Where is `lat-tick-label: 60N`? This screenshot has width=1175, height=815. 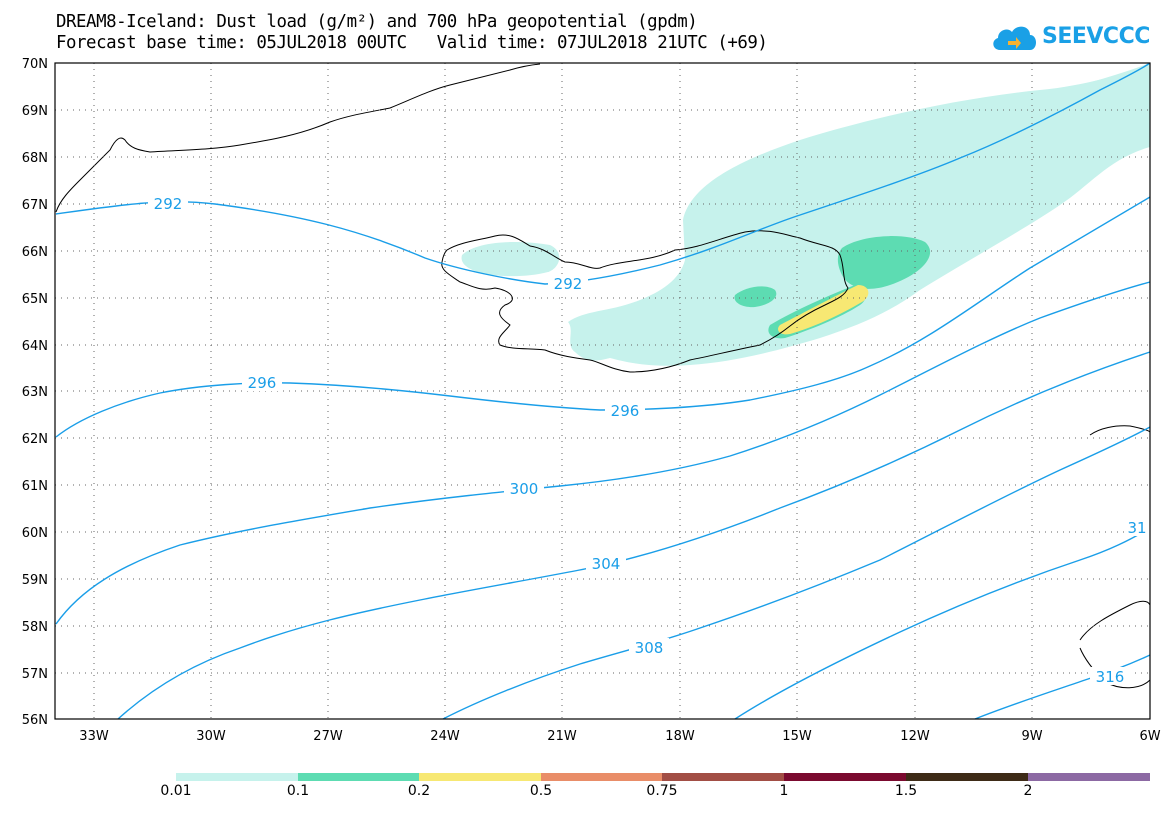
lat-tick-label: 60N is located at coordinates (35, 533).